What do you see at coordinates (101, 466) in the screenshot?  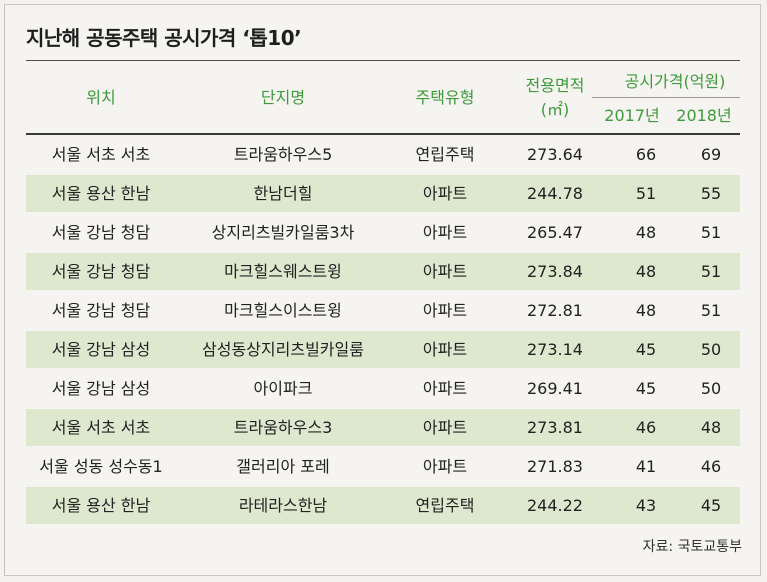 I see `cell-location: 서울 성동 성수동1` at bounding box center [101, 466].